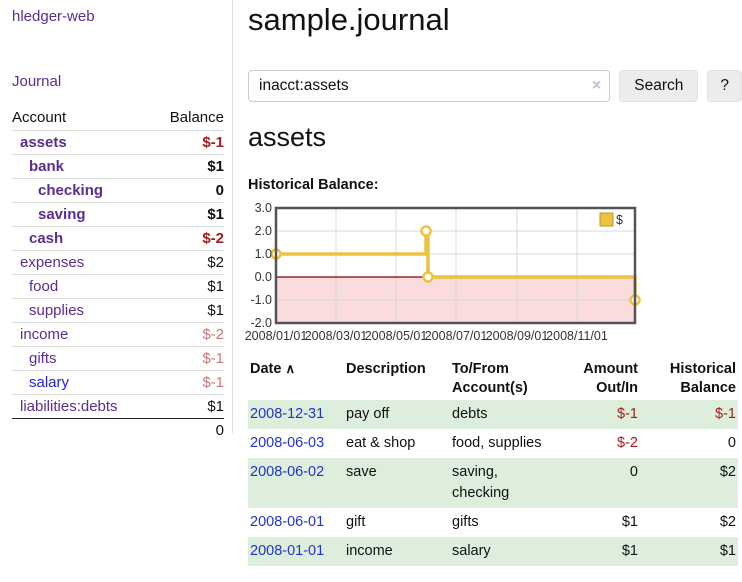 This screenshot has width=742, height=582. I want to click on transaction-description: gift, so click(356, 522).